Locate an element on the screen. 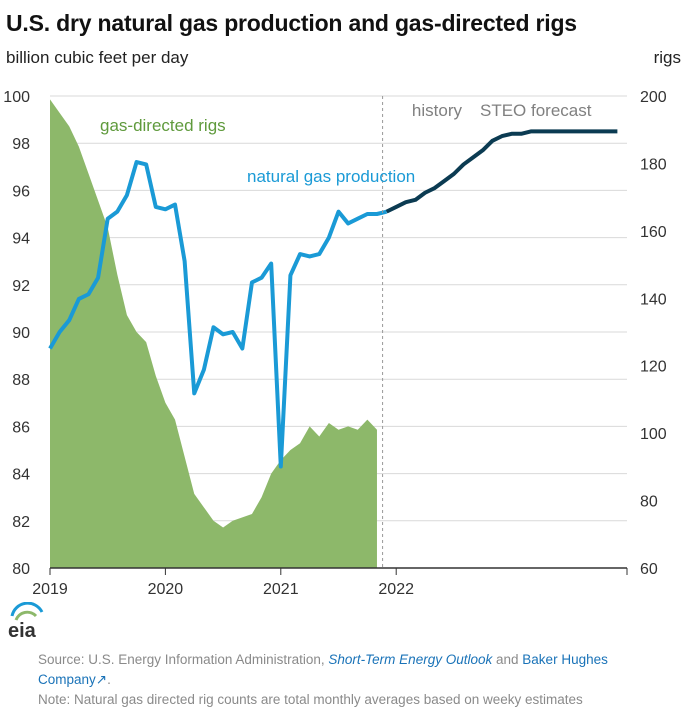 The image size is (697, 722). y-right-tick-label: 100 is located at coordinates (653, 434).